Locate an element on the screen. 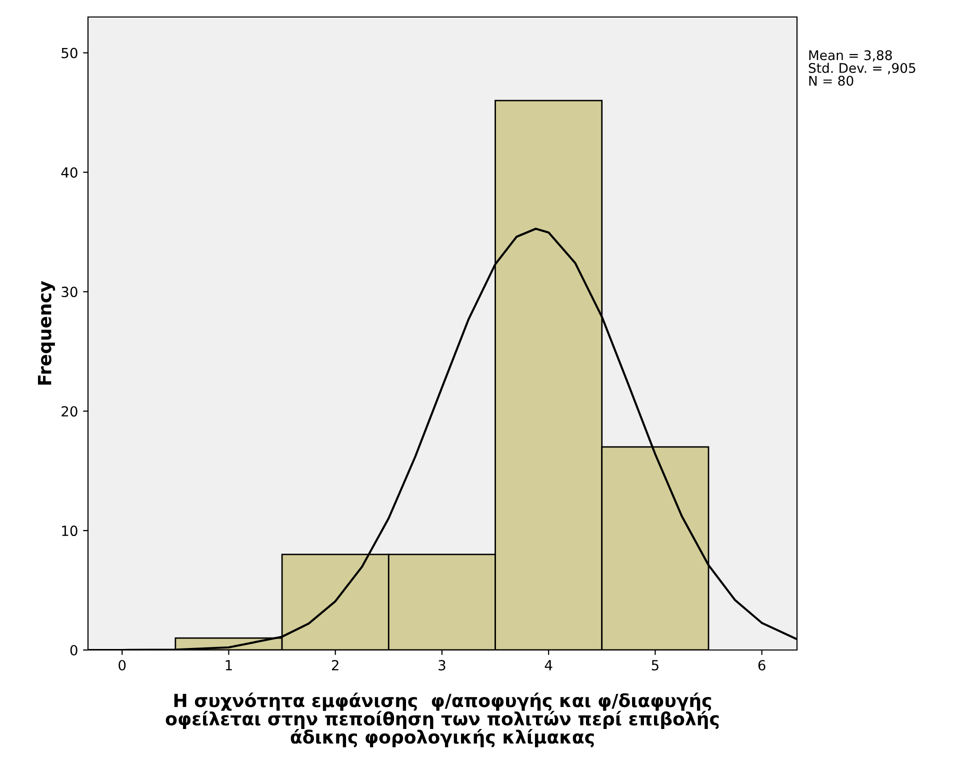 This screenshot has height=782, width=963. x-tick-label: 1 is located at coordinates (229, 665).